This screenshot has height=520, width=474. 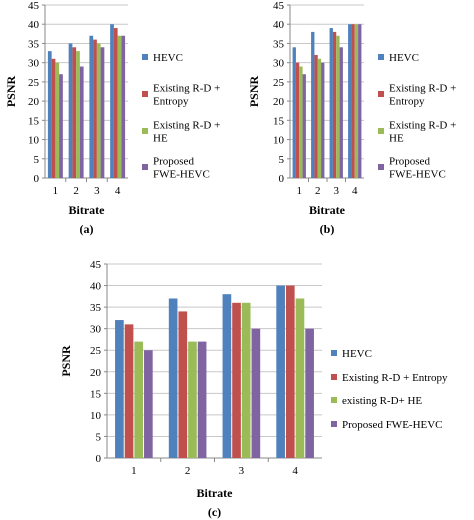 What do you see at coordinates (395, 378) in the screenshot?
I see `legend-label-2: Existing R-D + Entropy` at bounding box center [395, 378].